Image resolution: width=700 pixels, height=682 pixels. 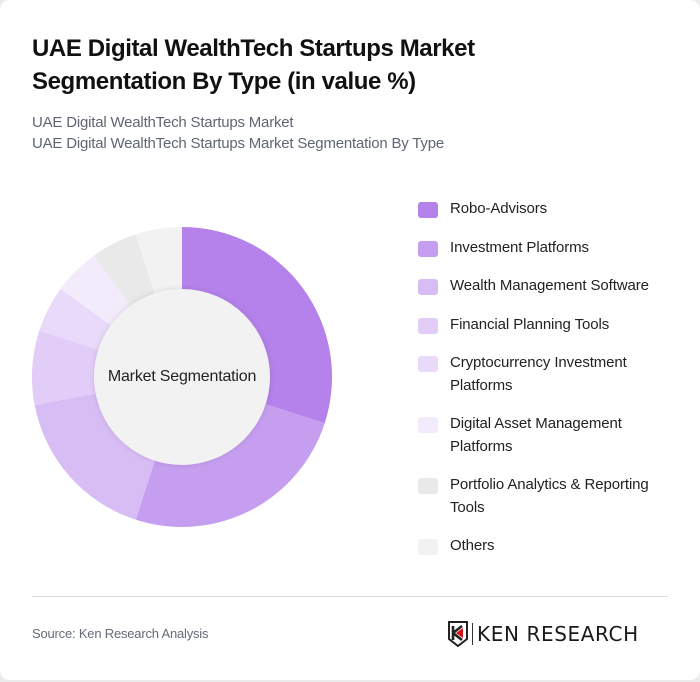 I want to click on legend-item: Robo-Advisors, so click(x=548, y=209).